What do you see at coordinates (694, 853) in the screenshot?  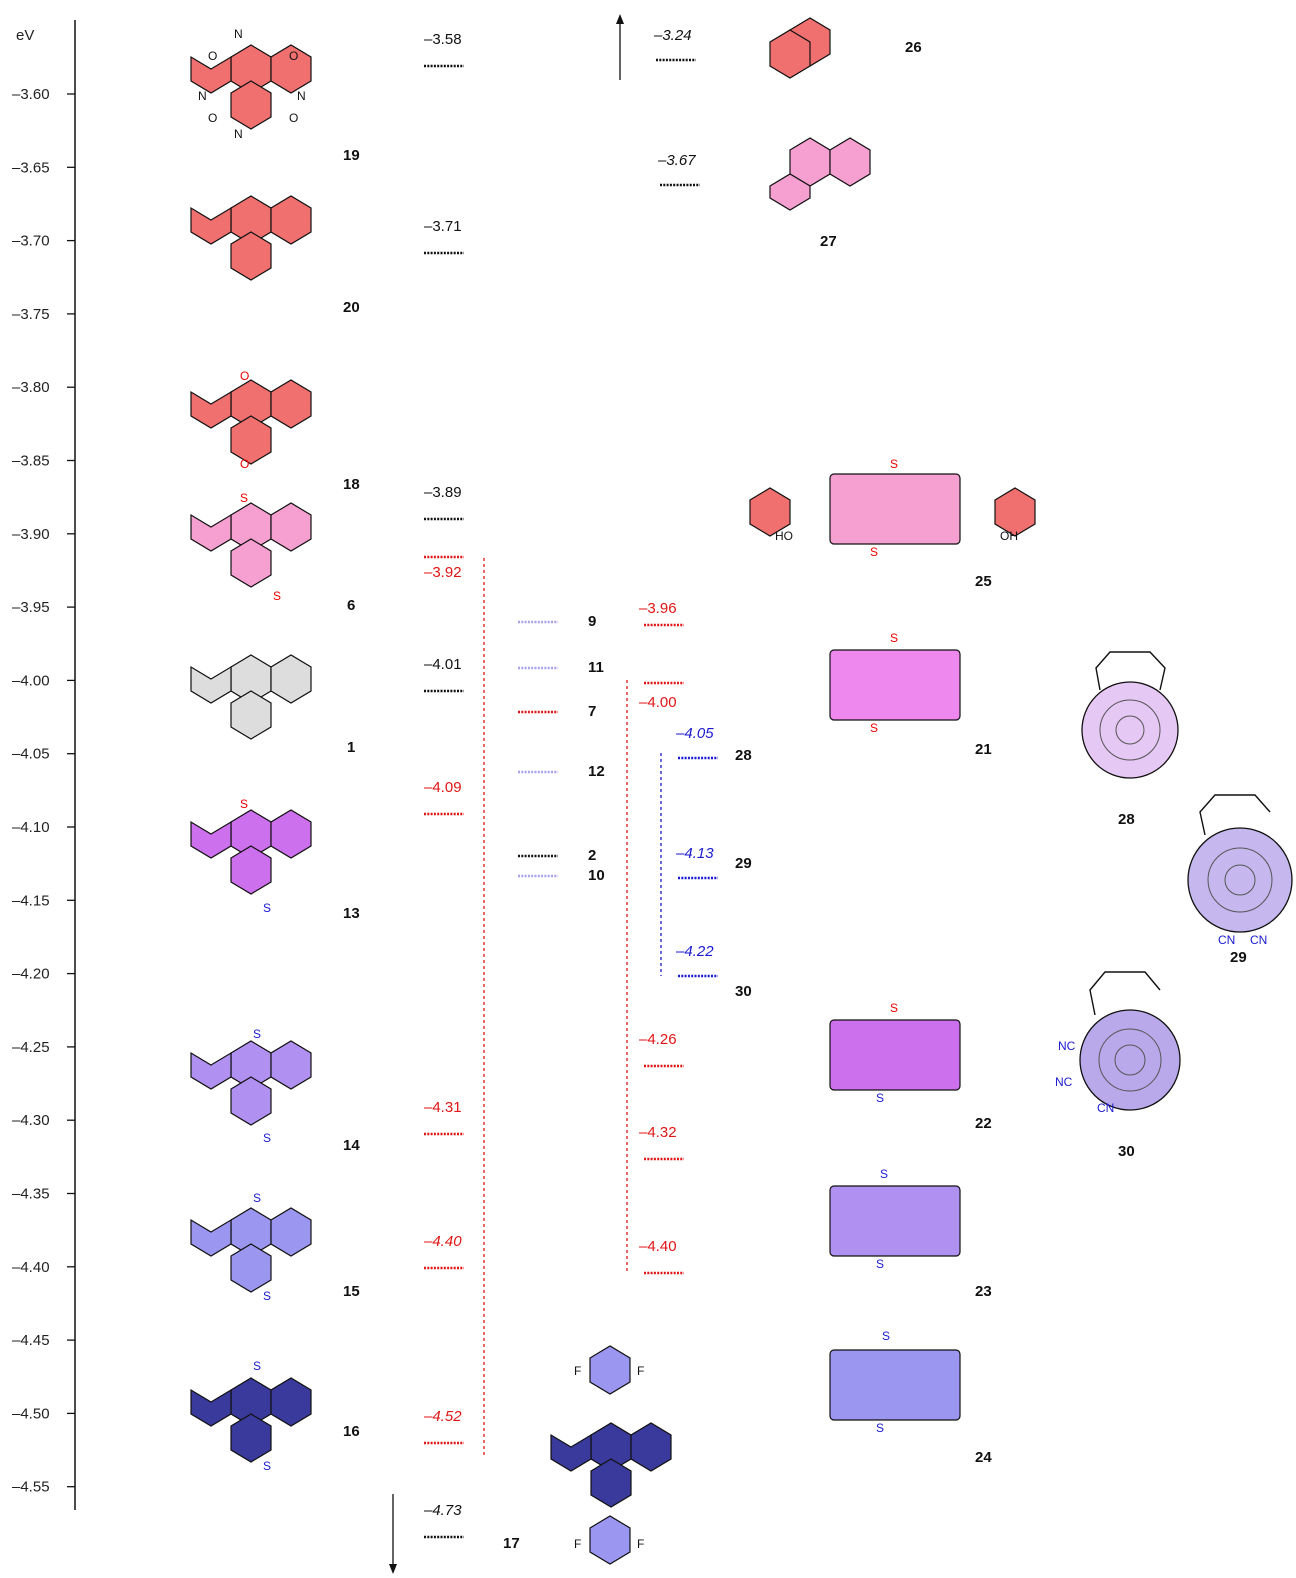 I see `level-value: –4.13` at bounding box center [694, 853].